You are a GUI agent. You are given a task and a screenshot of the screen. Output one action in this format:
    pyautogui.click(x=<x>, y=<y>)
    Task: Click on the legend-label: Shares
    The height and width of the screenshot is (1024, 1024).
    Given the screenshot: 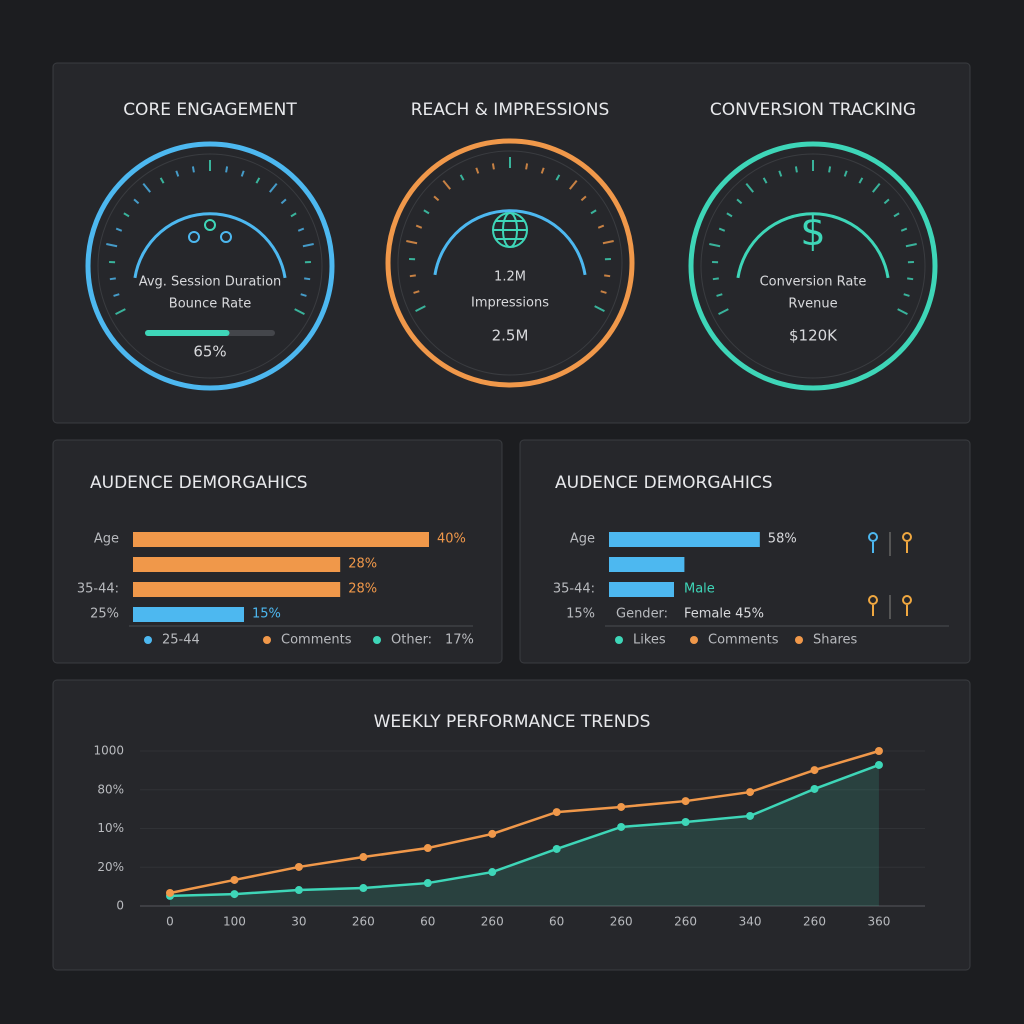 What is the action you would take?
    pyautogui.click(x=835, y=640)
    